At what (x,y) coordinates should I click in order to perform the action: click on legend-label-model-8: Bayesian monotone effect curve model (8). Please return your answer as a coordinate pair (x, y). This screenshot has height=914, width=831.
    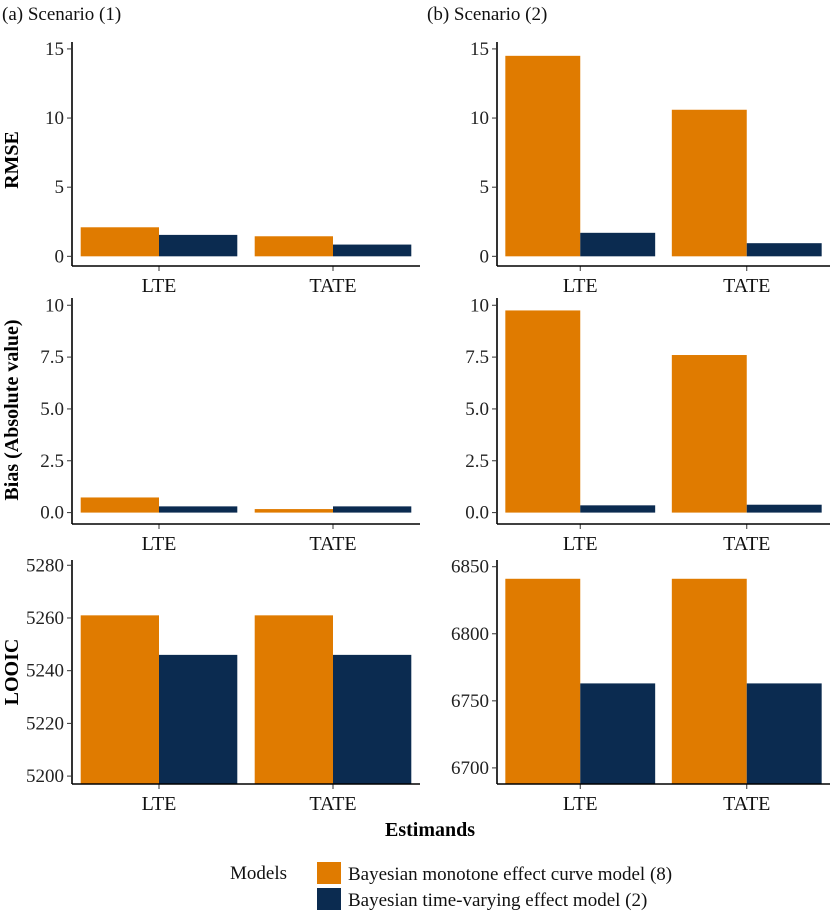
    Looking at the image, I should click on (510, 874).